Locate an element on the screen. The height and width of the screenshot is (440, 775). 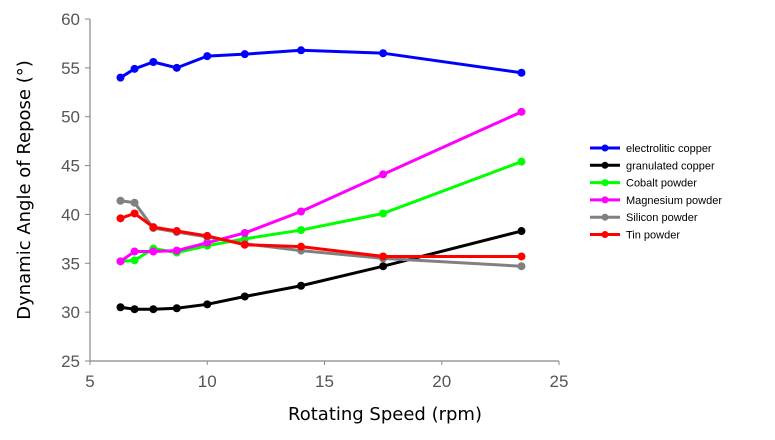
legend-label: Silicon powder is located at coordinates (662, 218).